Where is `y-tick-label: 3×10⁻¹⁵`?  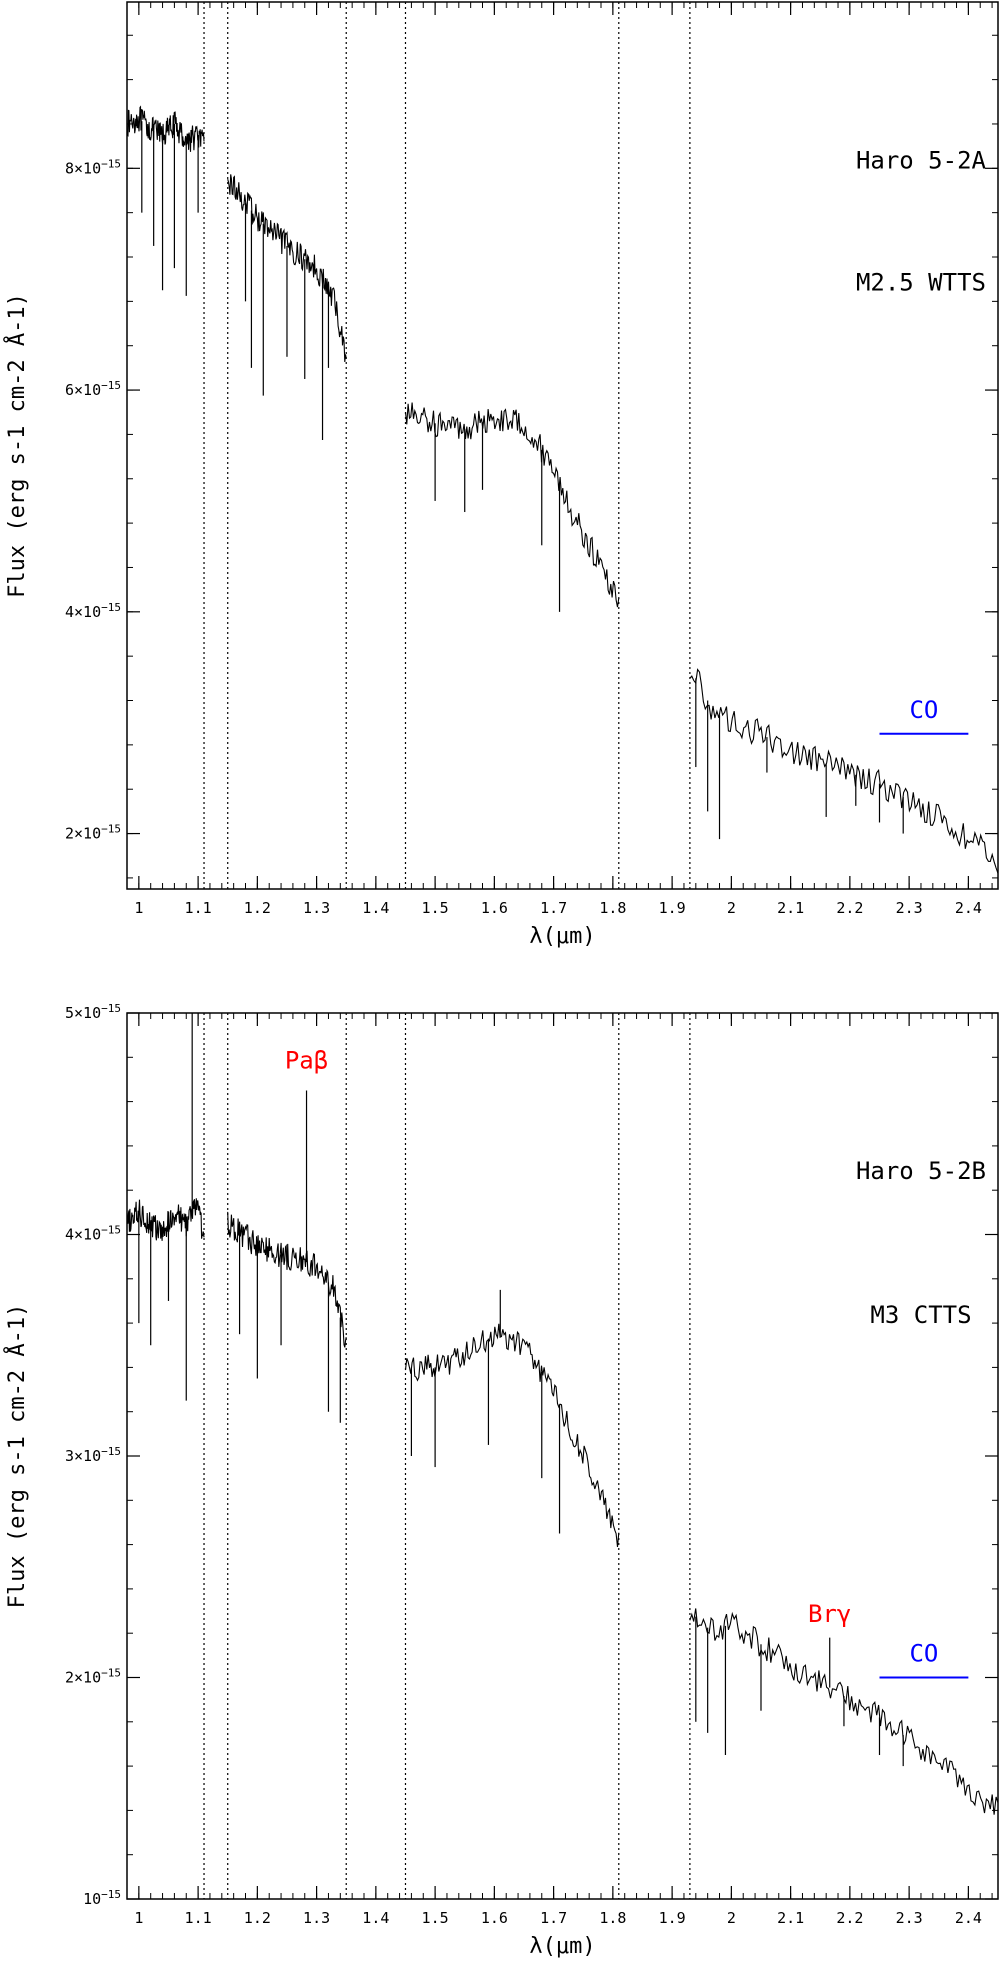
y-tick-label: 3×10⁻¹⁵ is located at coordinates (93, 1455).